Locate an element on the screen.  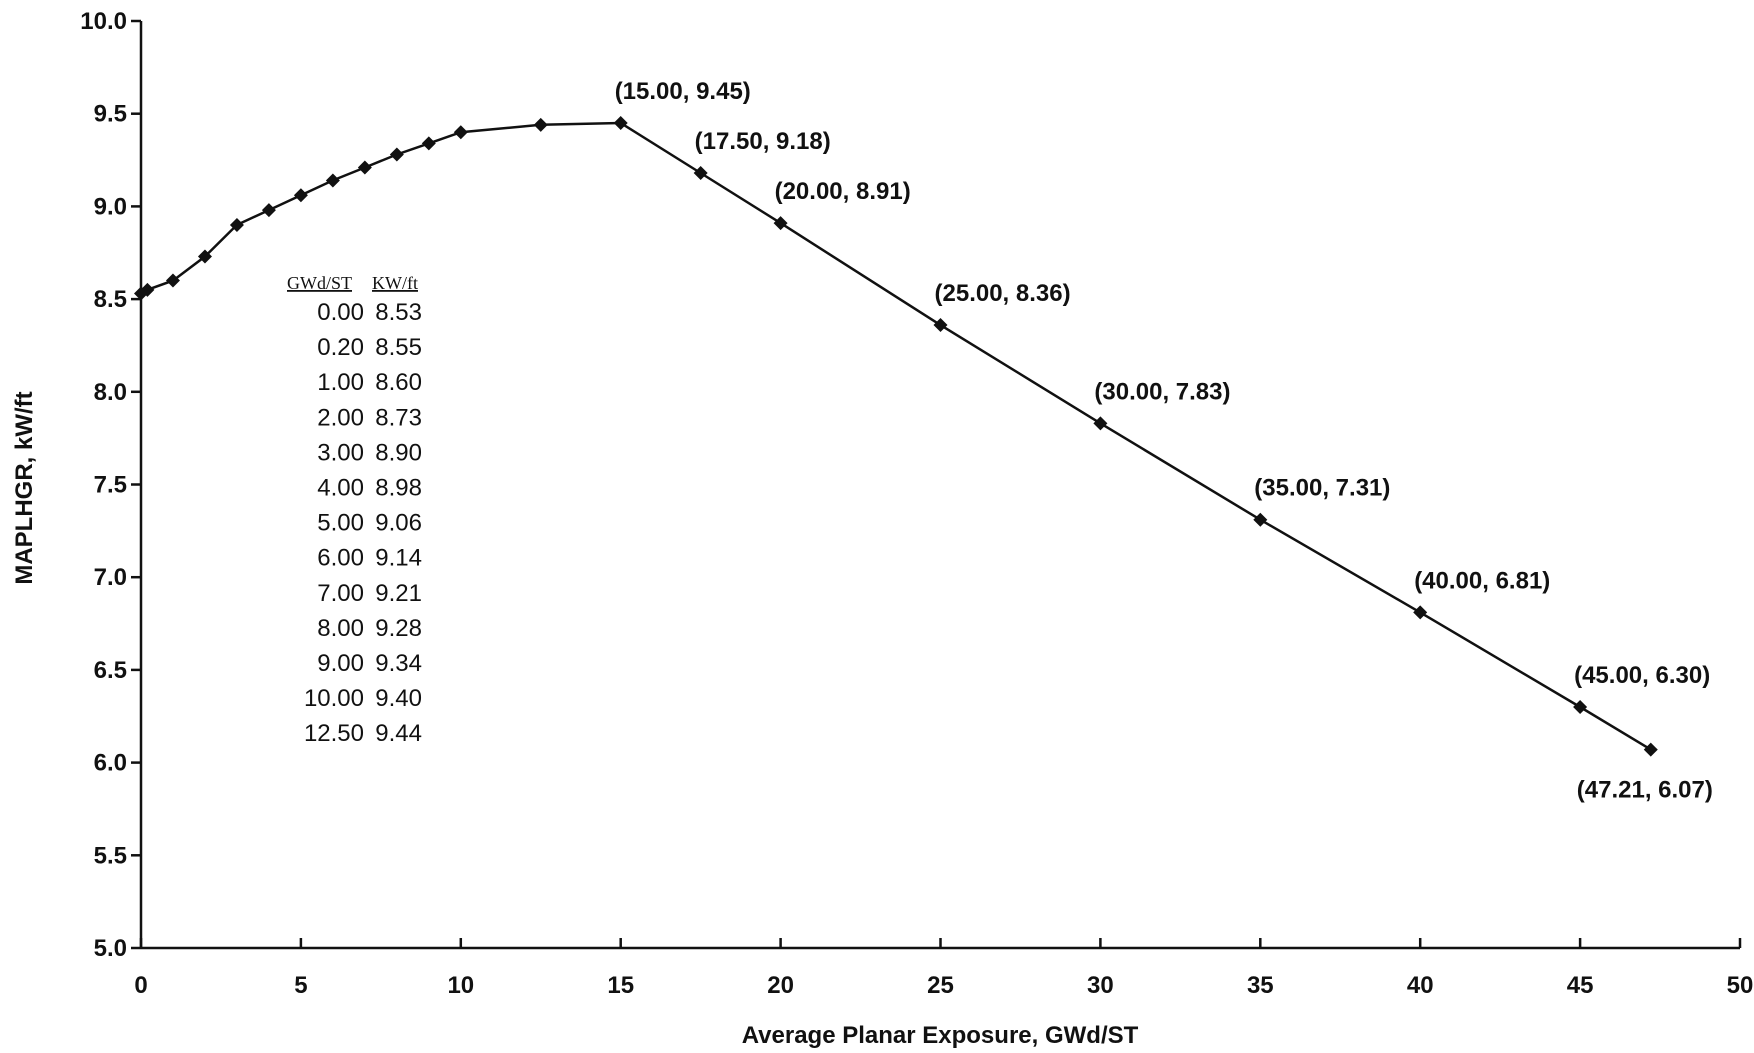
y-tick-label: 7.0 is located at coordinates (110, 577).